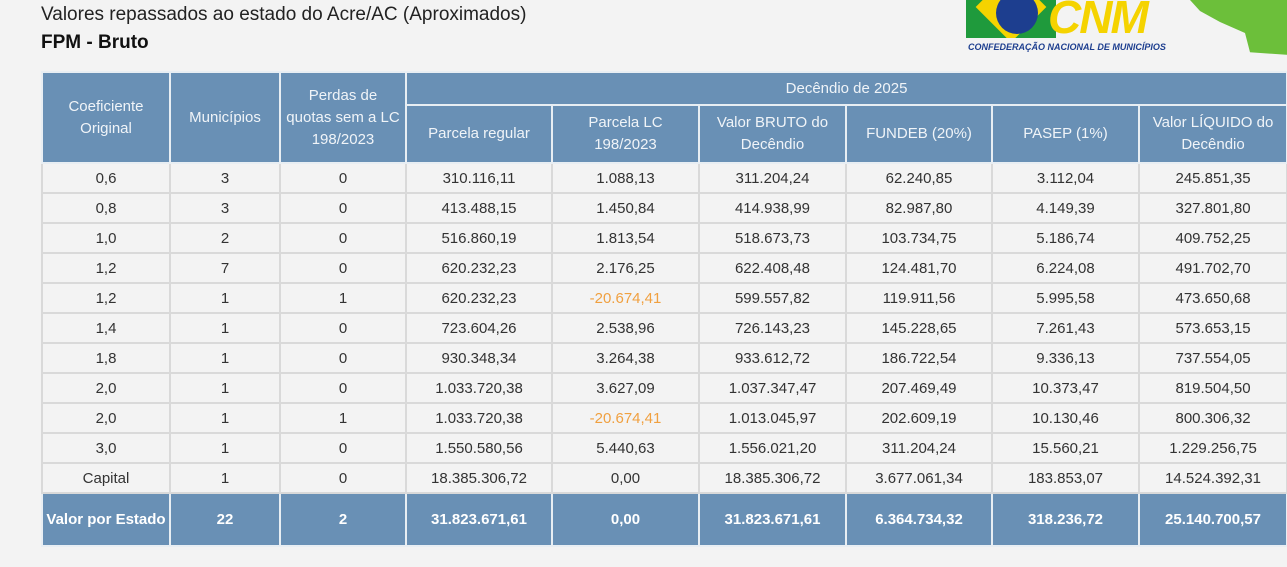 The width and height of the screenshot is (1287, 567). I want to click on table-cell: 2,0, so click(106, 388).